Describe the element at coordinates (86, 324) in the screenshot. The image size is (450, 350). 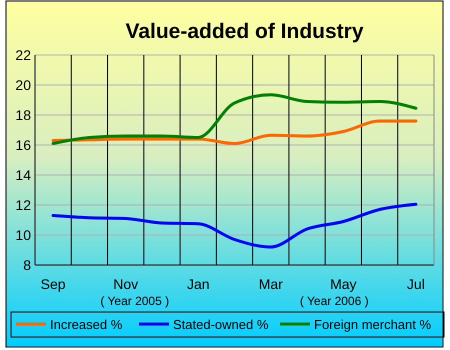
I see `legend-label: Increased %` at that location.